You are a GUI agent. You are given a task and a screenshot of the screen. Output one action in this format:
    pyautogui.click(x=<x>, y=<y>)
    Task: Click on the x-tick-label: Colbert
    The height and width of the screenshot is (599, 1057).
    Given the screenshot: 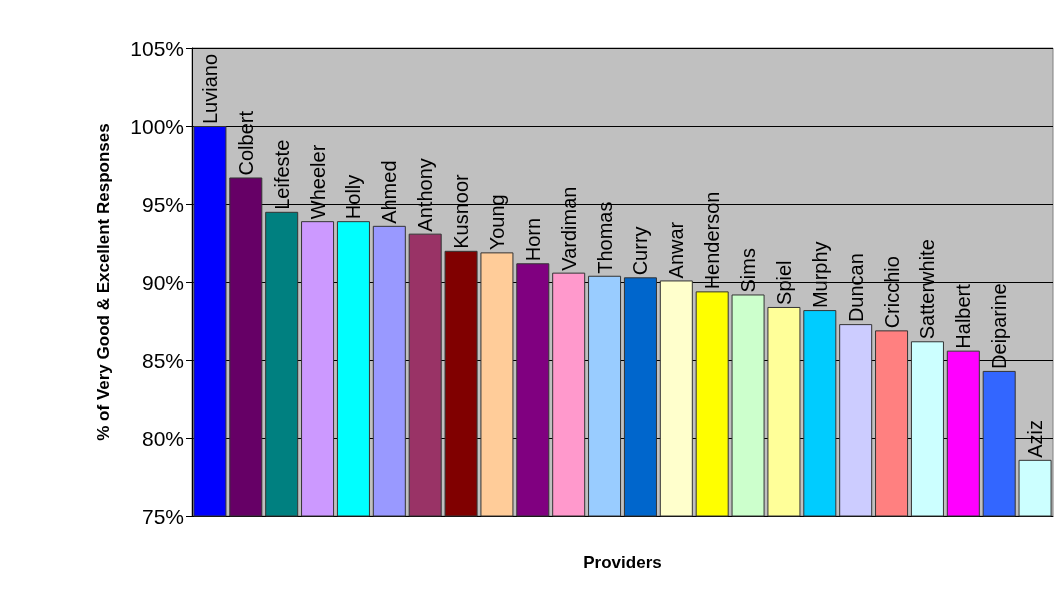 What is the action you would take?
    pyautogui.click(x=245, y=143)
    